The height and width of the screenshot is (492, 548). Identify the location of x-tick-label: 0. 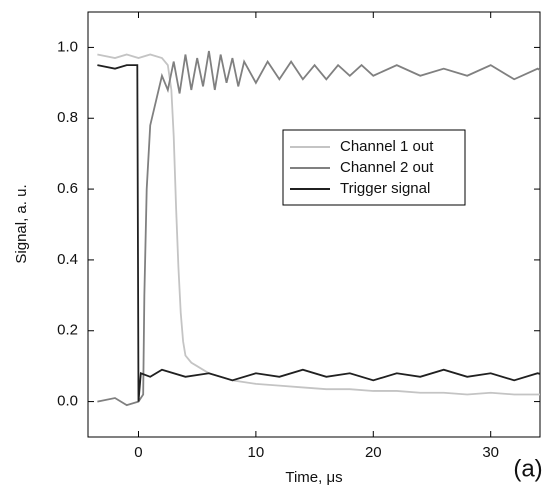
(138, 452).